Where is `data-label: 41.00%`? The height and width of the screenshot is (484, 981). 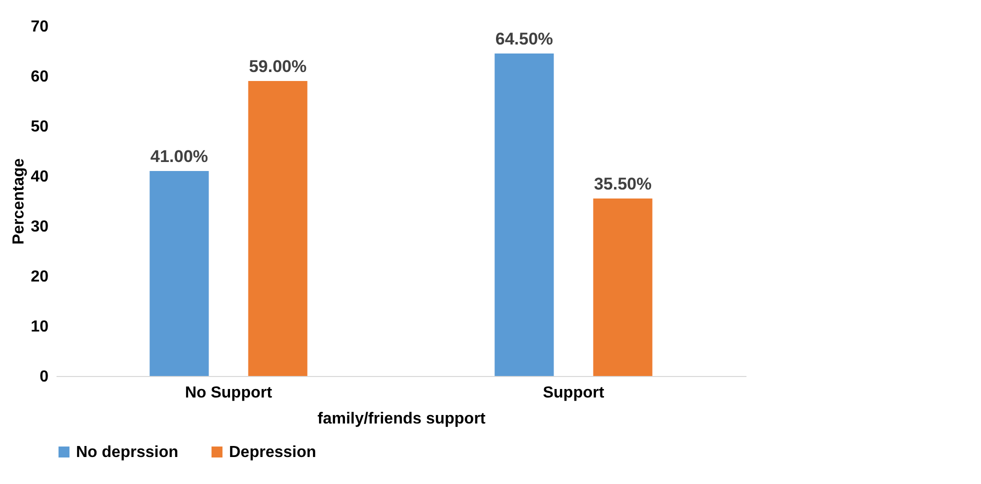 data-label: 41.00% is located at coordinates (179, 156).